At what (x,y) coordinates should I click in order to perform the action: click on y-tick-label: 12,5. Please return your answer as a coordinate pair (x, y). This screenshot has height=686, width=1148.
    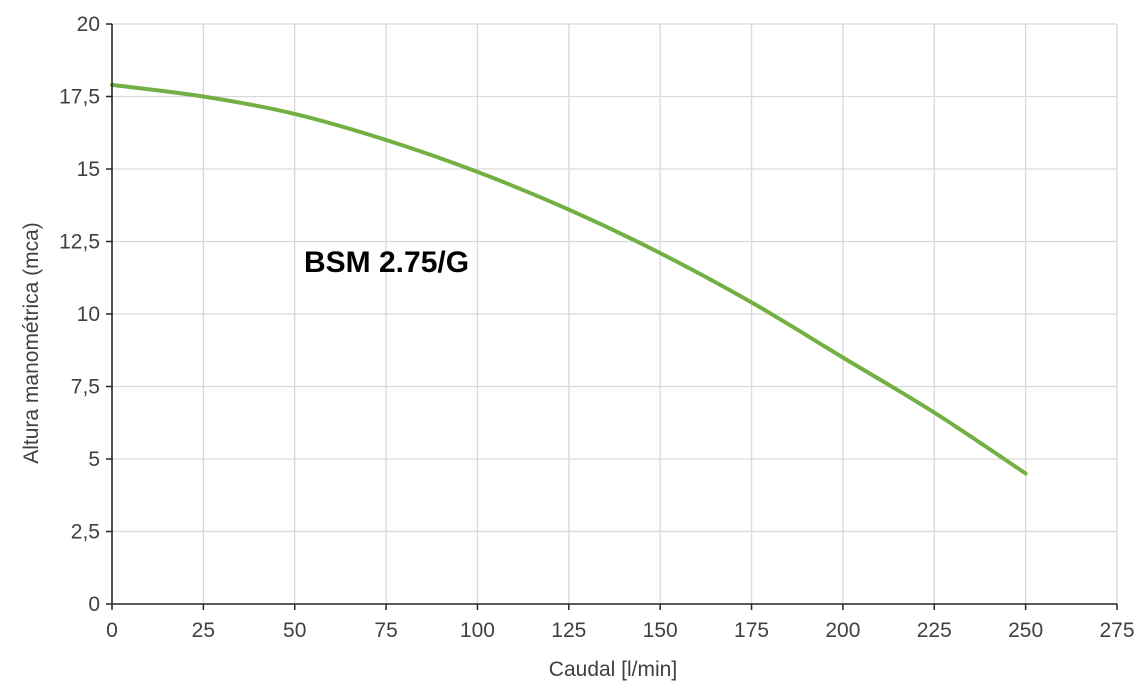
    Looking at the image, I should click on (79, 242).